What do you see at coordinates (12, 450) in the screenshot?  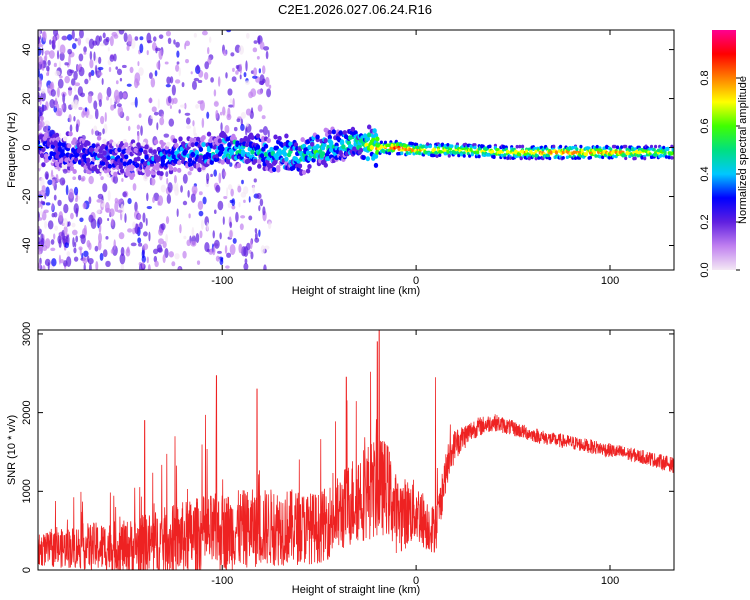 I see `snr-y-axis-label: SNR (10 * v/v)` at bounding box center [12, 450].